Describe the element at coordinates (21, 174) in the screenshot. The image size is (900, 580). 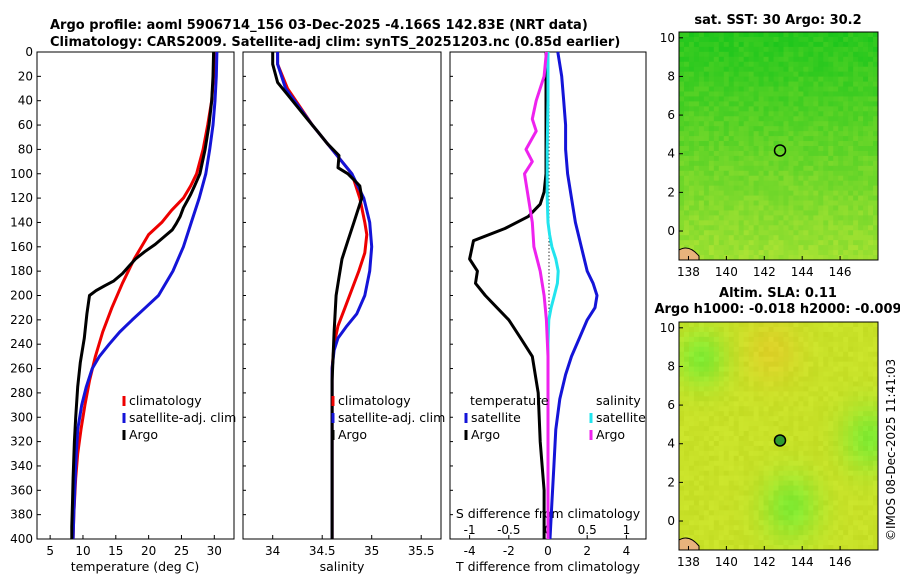
I see `depth-tick-label: 100` at that location.